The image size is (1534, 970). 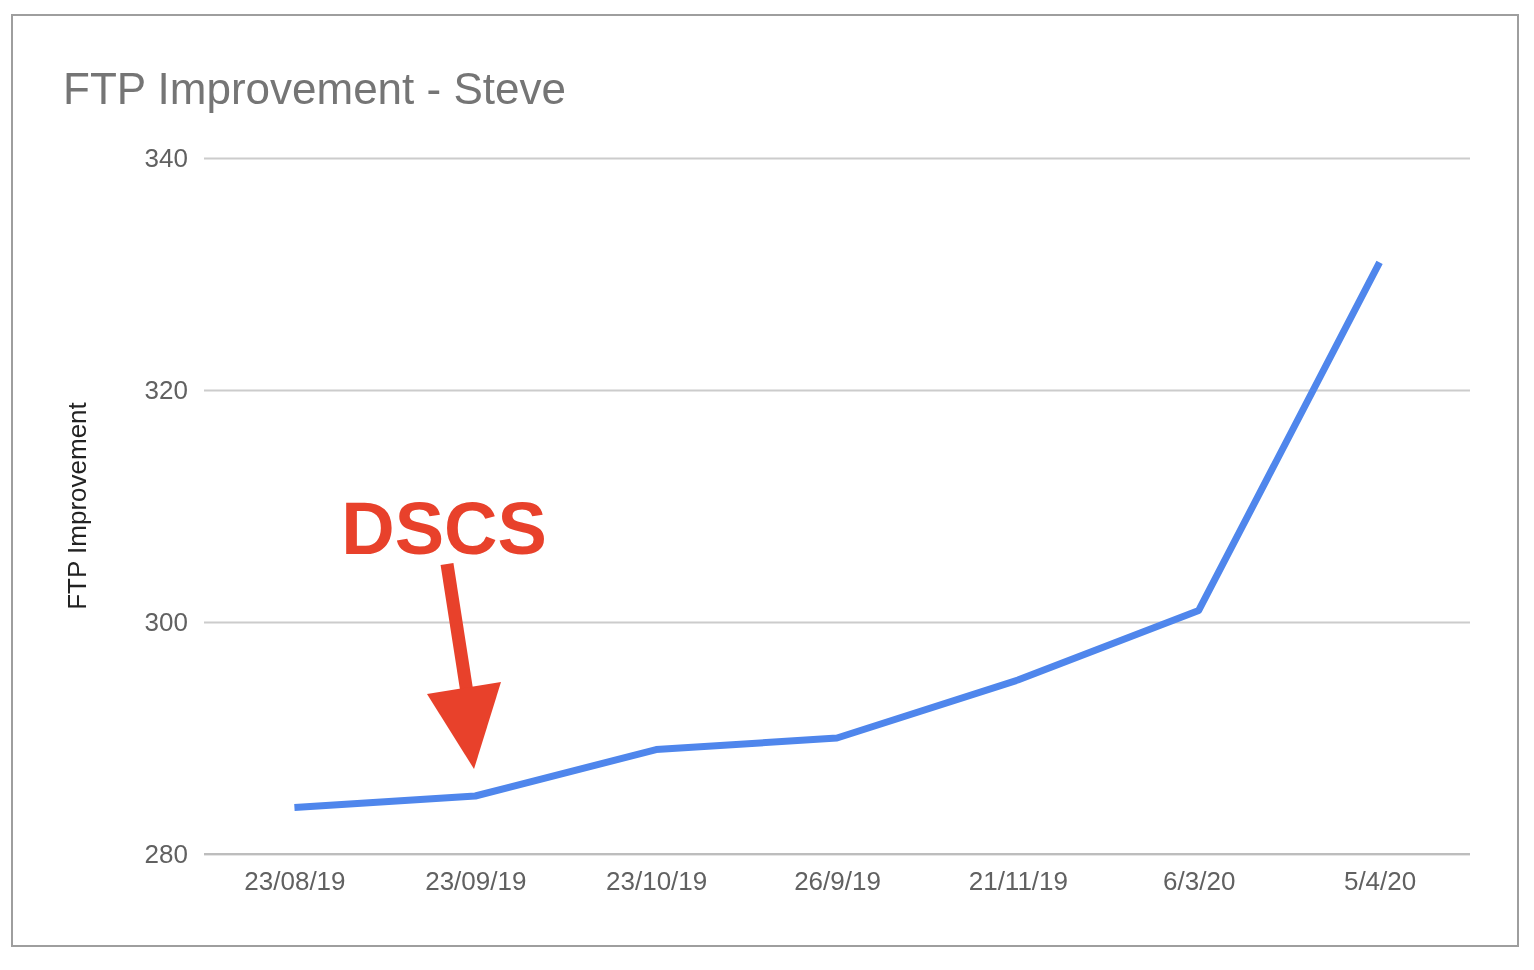 I want to click on x-tick-label: 23/08/19, so click(x=295, y=881).